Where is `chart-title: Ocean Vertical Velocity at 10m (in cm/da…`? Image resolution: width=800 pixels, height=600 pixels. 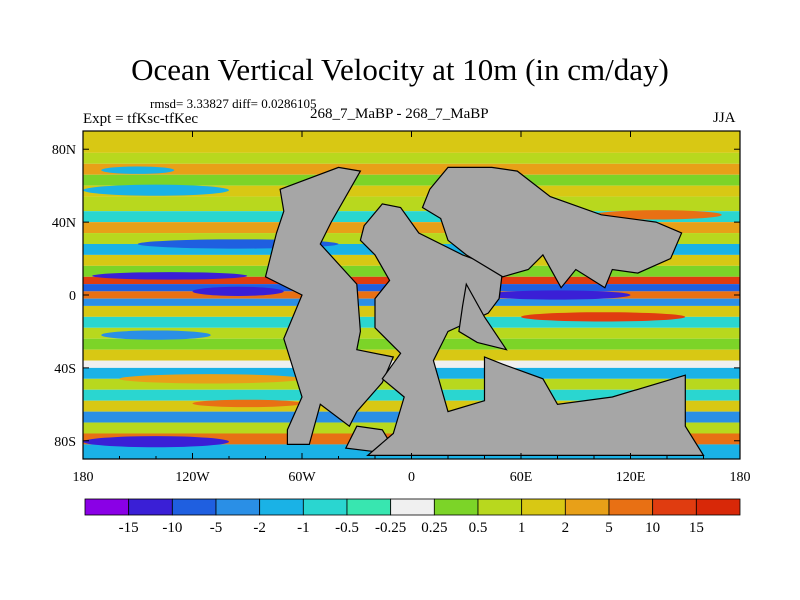
chart-title: Ocean Vertical Velocity at 10m (in cm/da… is located at coordinates (400, 69).